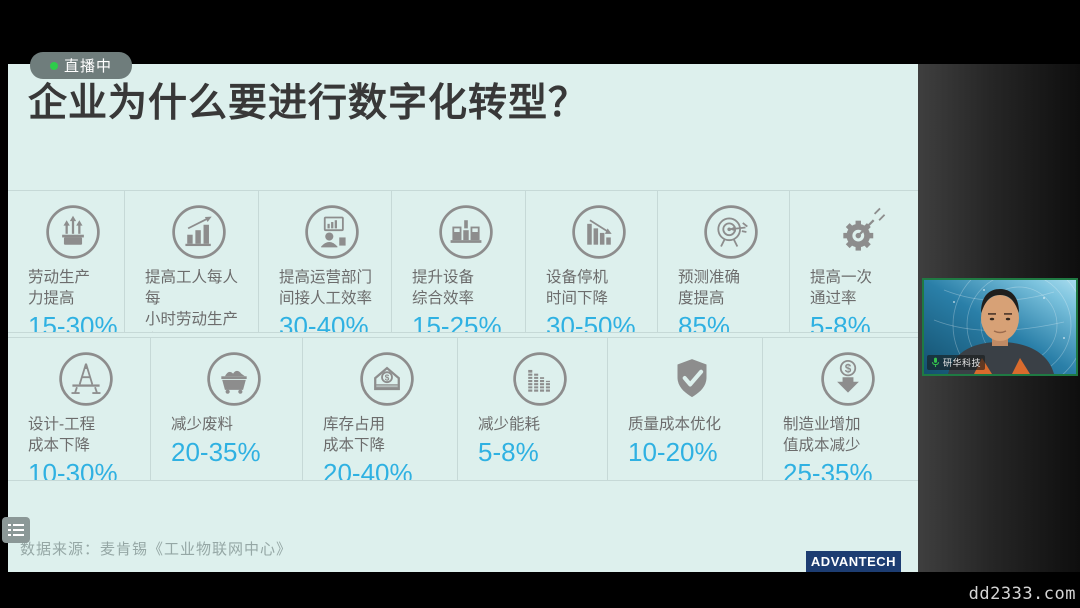  I want to click on slide-title: 企业为什么要进行数字化转型？, so click(308, 103).